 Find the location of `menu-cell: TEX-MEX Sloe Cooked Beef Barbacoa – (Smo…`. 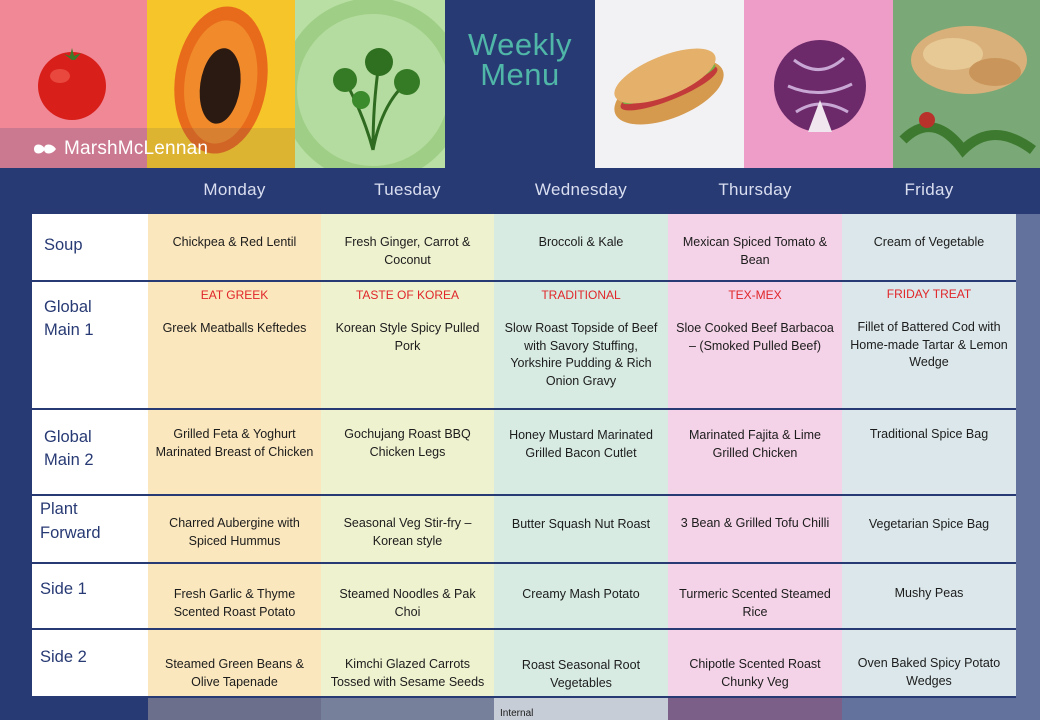

menu-cell: TEX-MEX Sloe Cooked Beef Barbacoa – (Smo… is located at coordinates (755, 346).